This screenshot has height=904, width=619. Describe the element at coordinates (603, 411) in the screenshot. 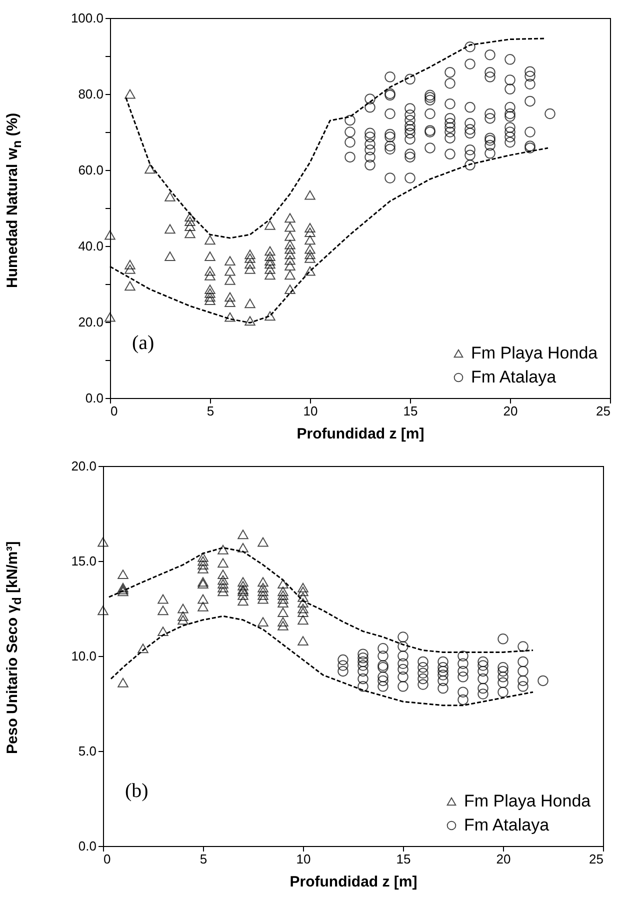

I see `x-tick-label: 25` at that location.